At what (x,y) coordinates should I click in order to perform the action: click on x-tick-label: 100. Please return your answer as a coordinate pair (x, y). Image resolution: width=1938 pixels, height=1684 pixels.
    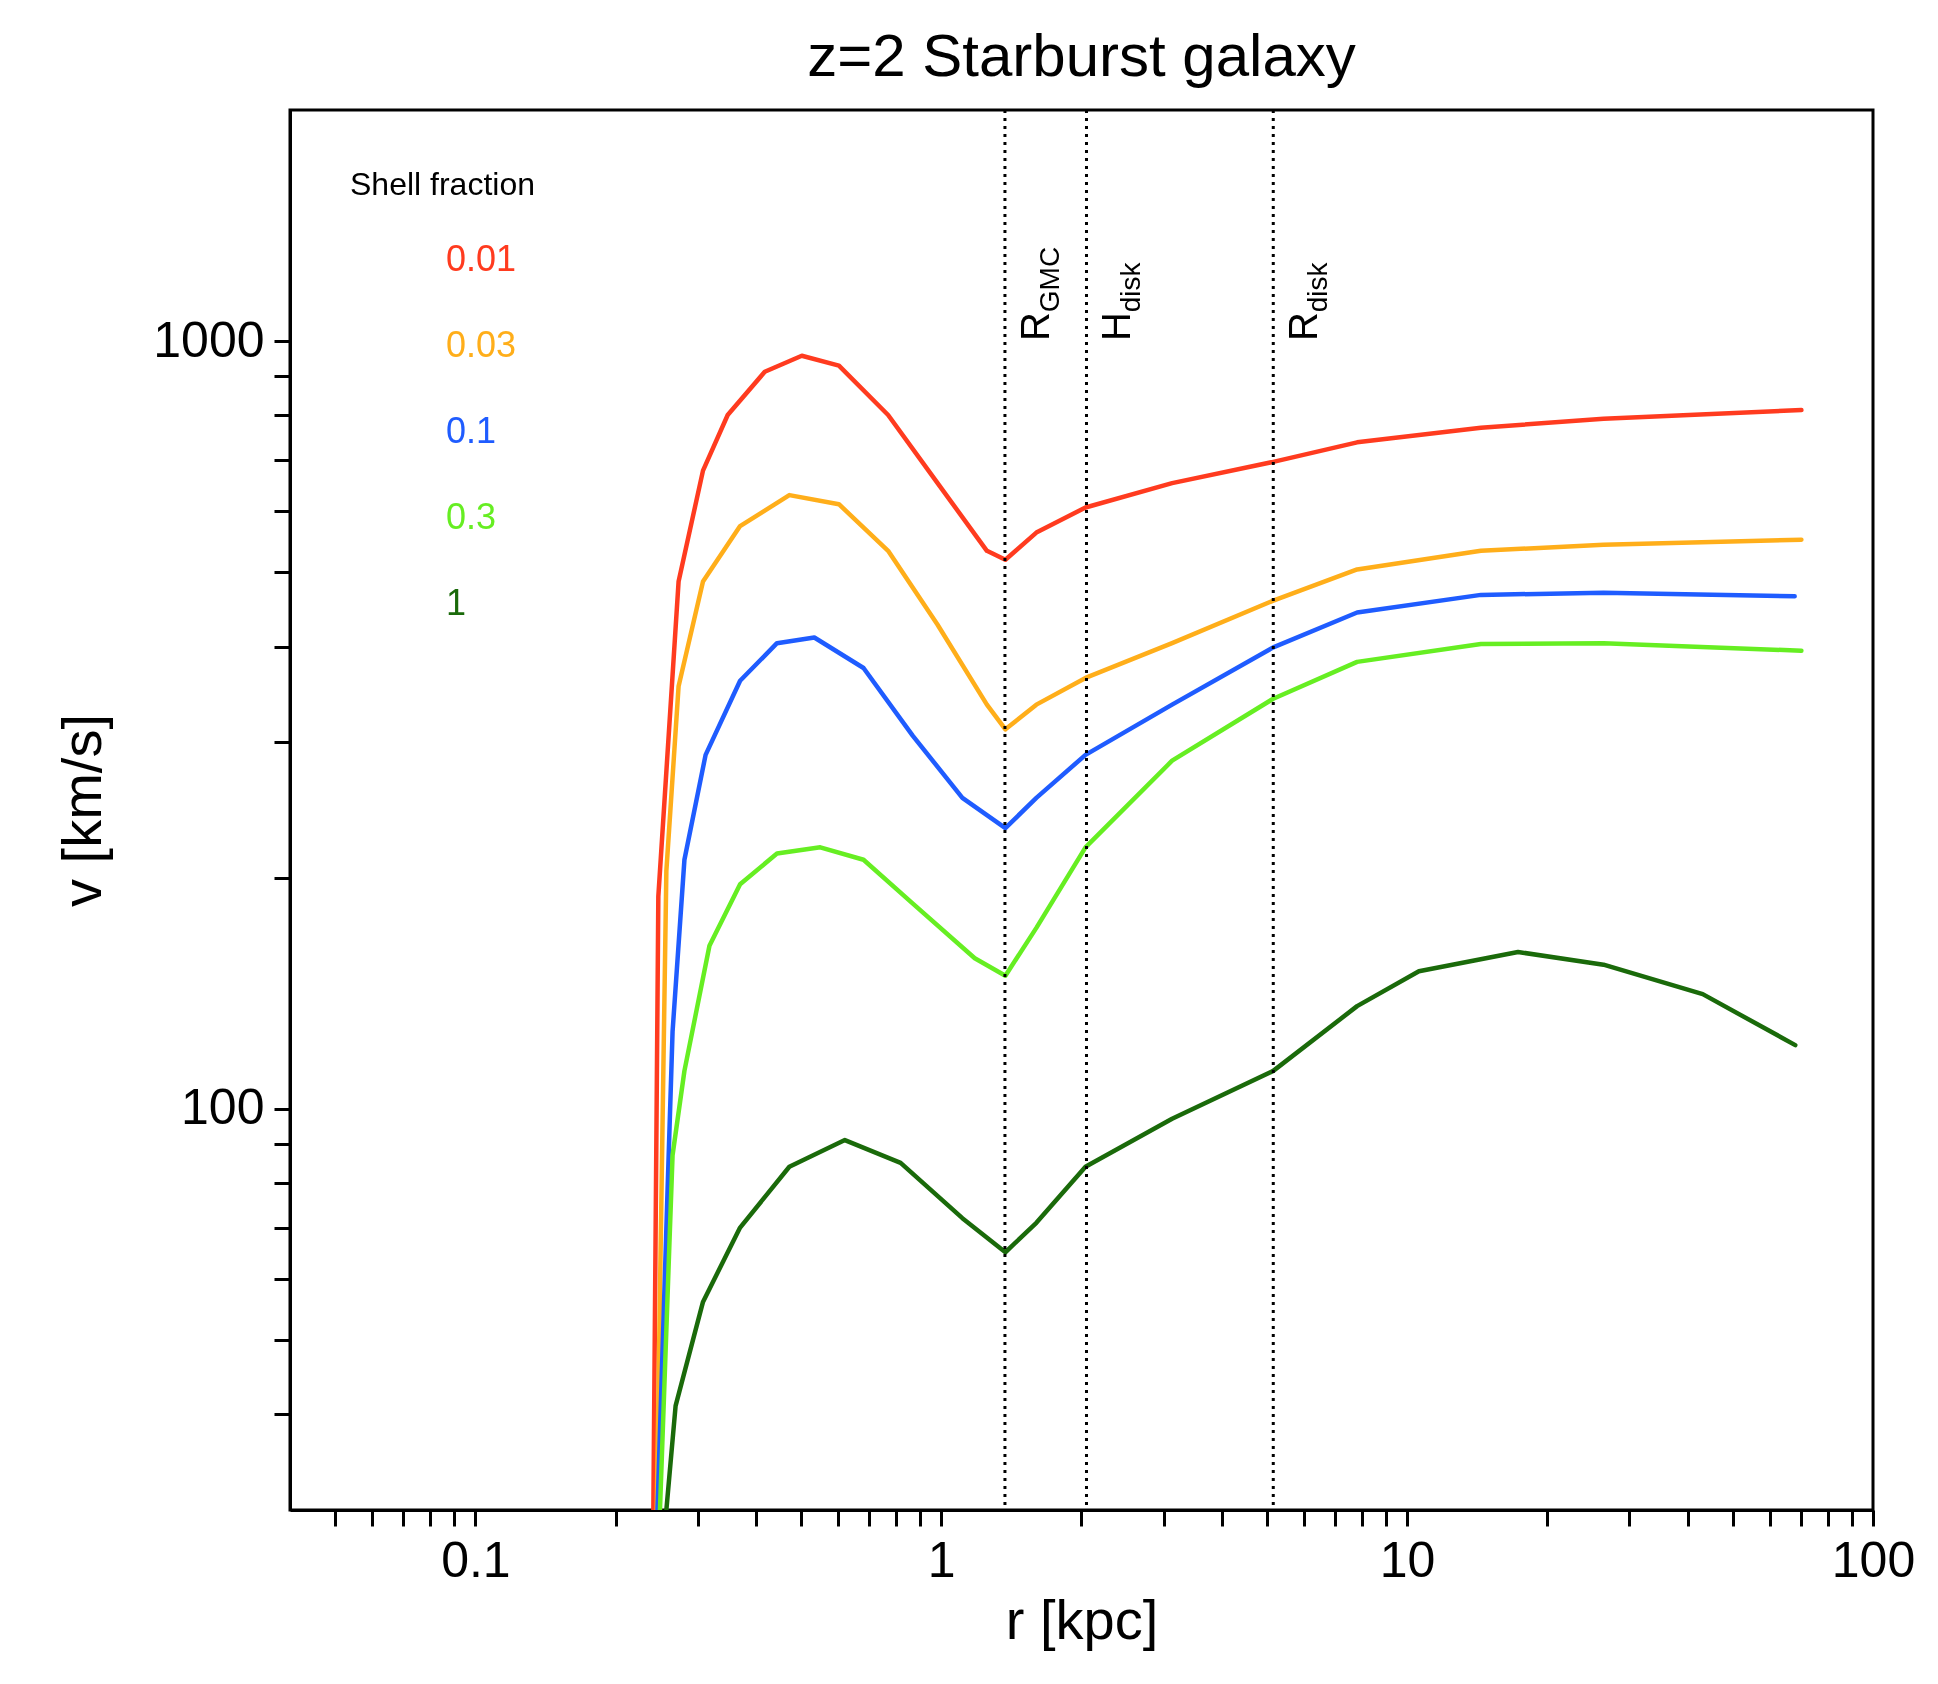
    Looking at the image, I should click on (1873, 1559).